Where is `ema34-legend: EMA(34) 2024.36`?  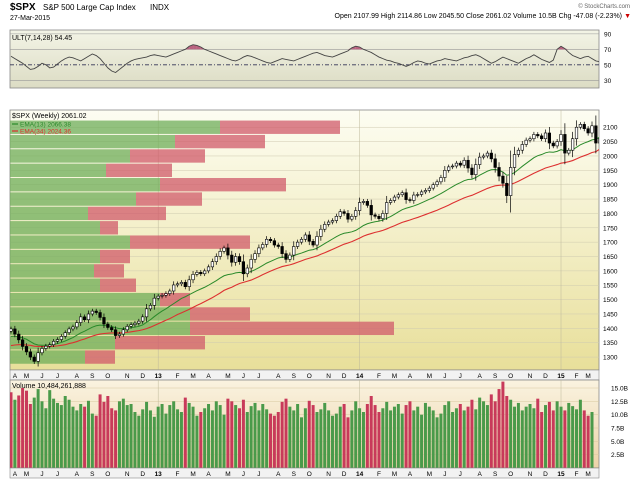
ema34-legend: EMA(34) 2024.36 is located at coordinates (45, 132).